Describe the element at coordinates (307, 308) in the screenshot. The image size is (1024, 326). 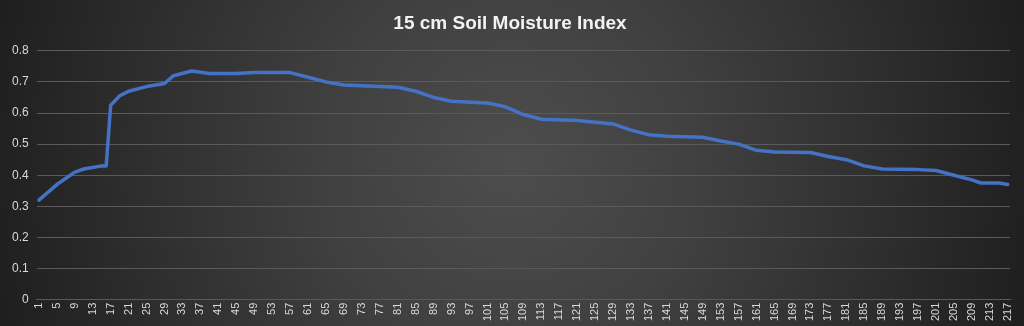
I see `x-tick-label: 61` at that location.